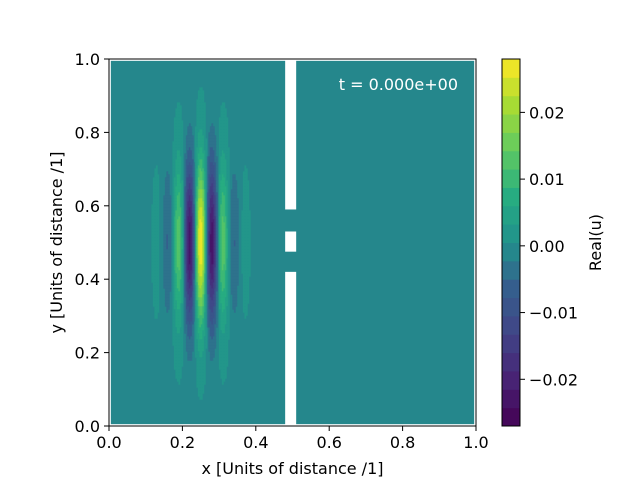  Describe the element at coordinates (547, 246) in the screenshot. I see `colorbar-tick-label: 0.00` at that location.